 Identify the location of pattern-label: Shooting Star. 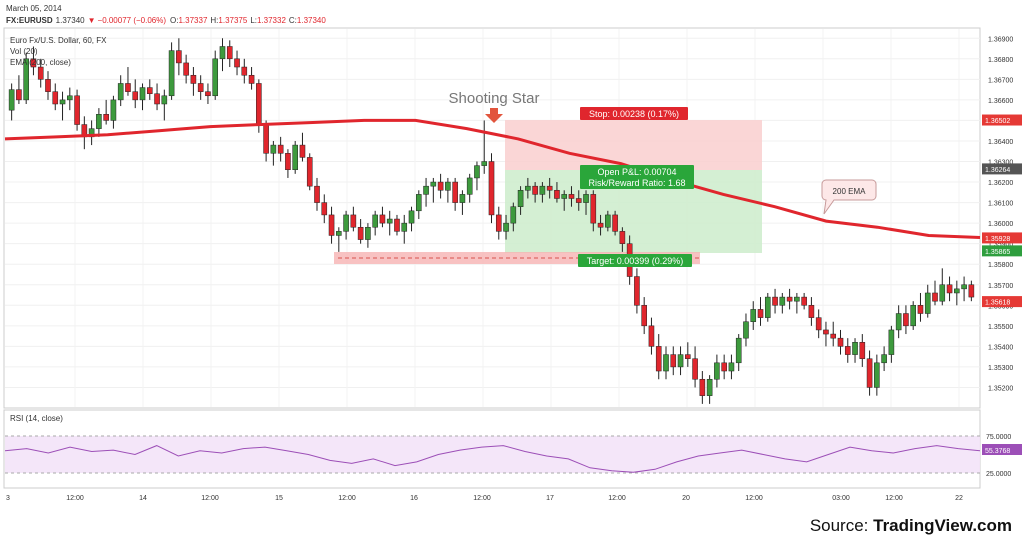
(494, 98).